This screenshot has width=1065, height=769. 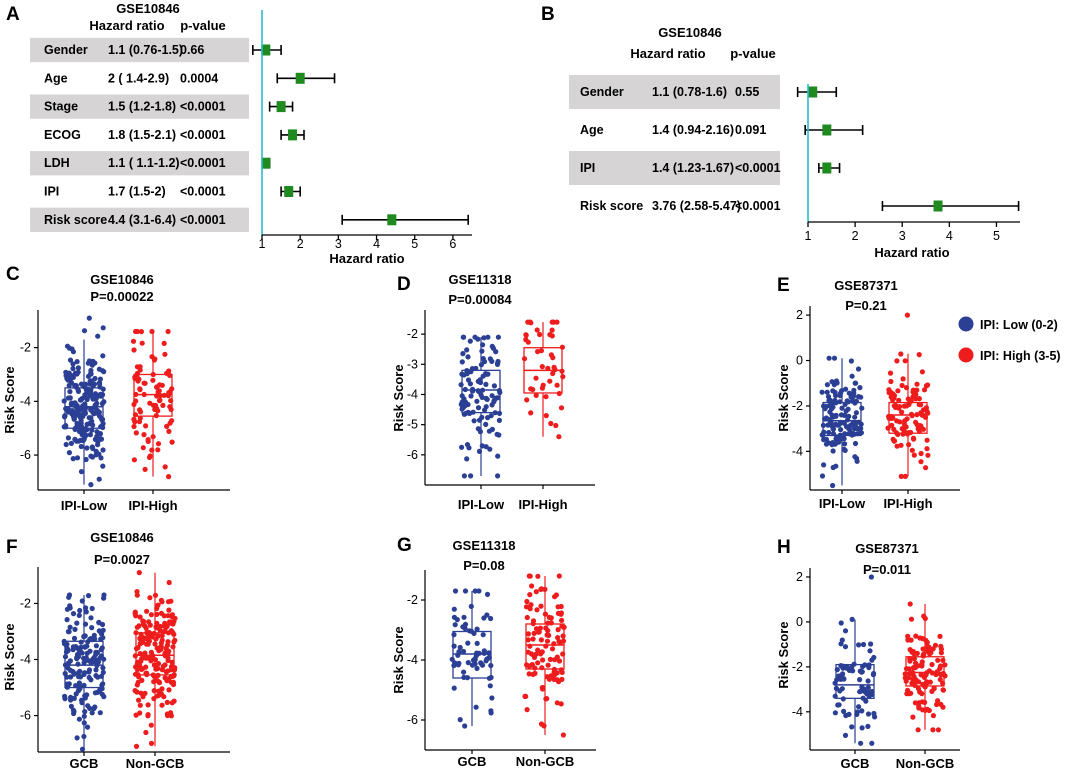 I want to click on y-tick-label: -2, so click(x=25, y=603).